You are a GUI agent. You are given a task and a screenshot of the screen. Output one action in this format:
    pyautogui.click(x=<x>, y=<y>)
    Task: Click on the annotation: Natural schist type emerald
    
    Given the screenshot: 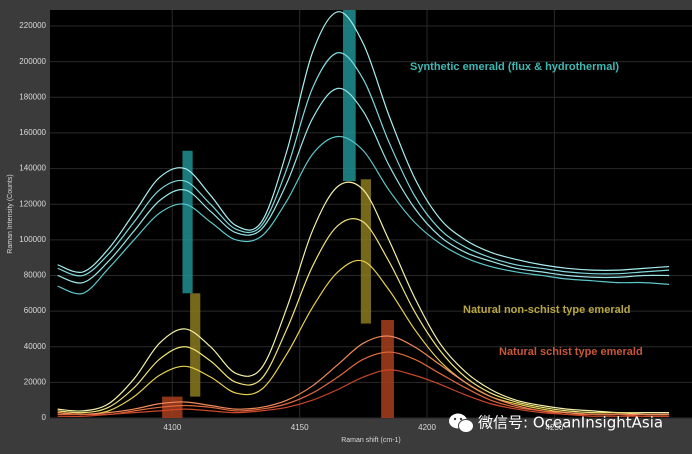 What is the action you would take?
    pyautogui.click(x=571, y=352)
    